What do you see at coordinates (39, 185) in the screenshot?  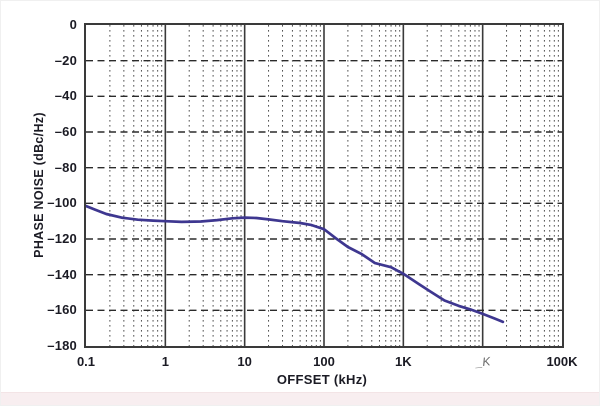 I see `y-axis-title: PHASE NOISE (dBc/Hz)` at bounding box center [39, 185].